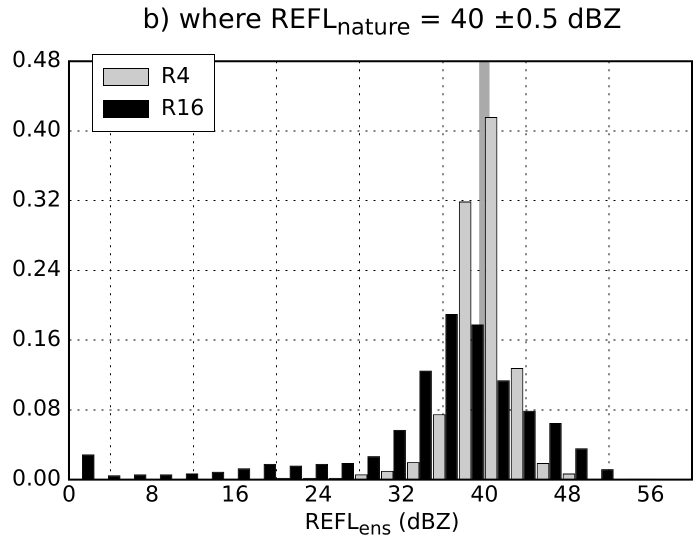  What do you see at coordinates (152, 495) in the screenshot?
I see `x-tick-label: 8` at bounding box center [152, 495].